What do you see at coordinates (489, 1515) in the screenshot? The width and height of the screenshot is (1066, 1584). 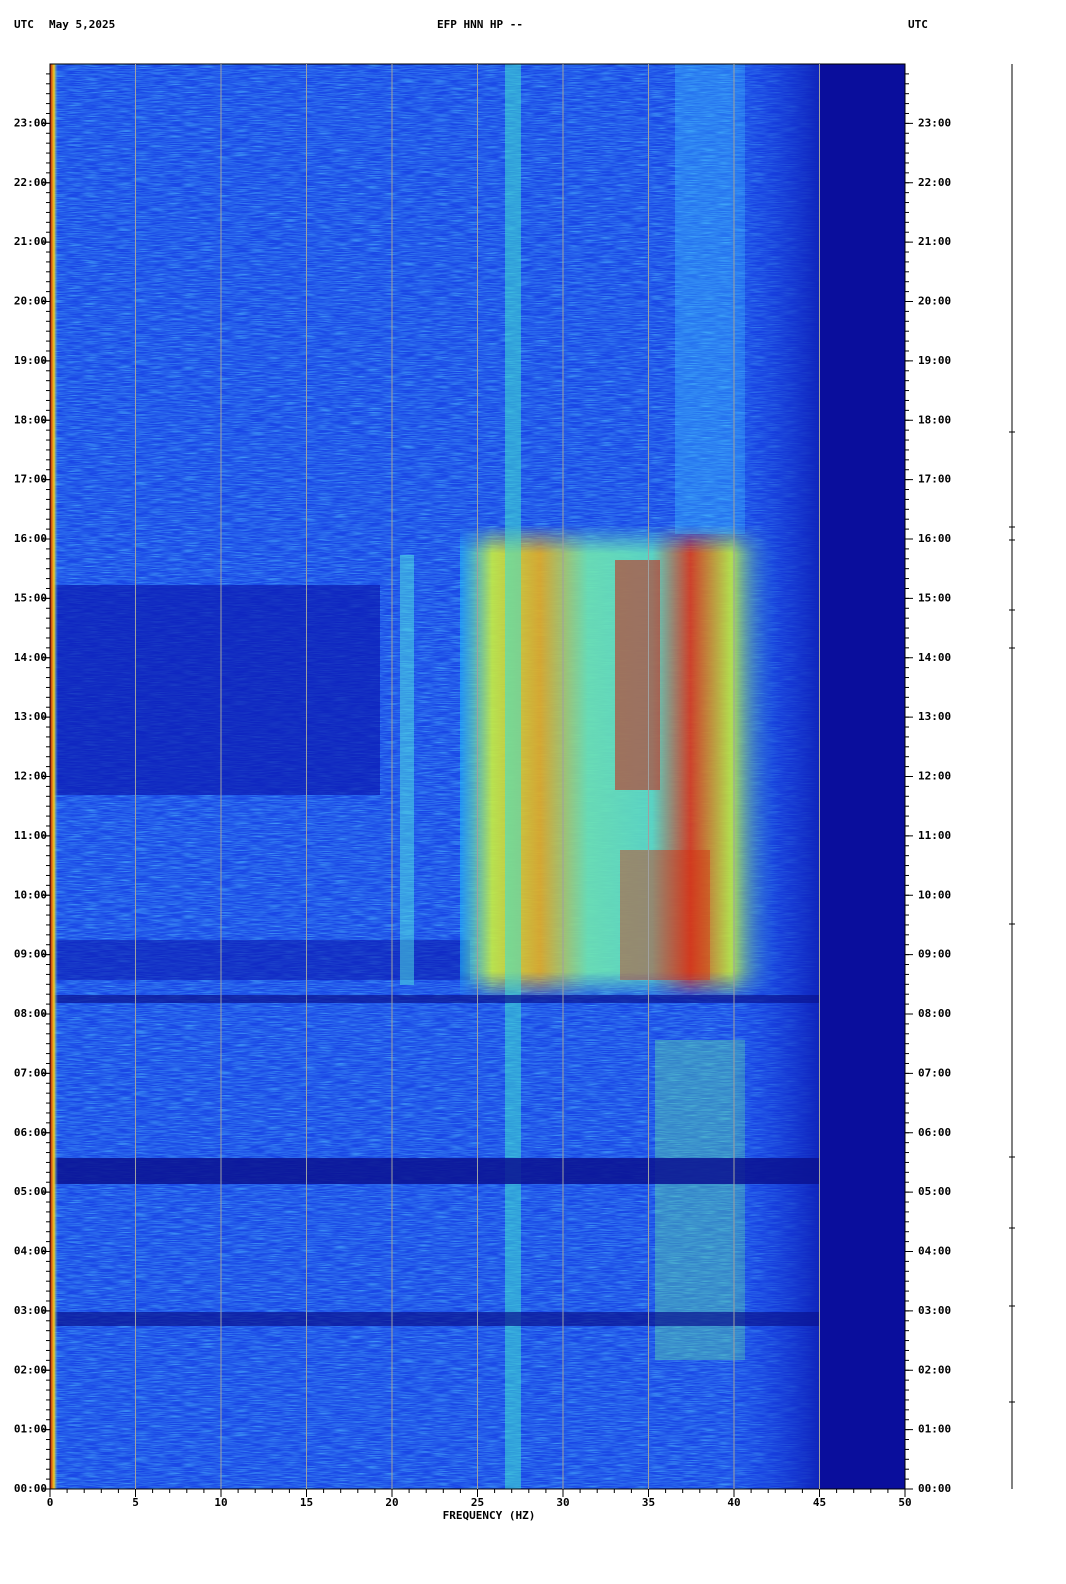 I see `x-axis-label: FREQUENCY (HZ)` at bounding box center [489, 1515].